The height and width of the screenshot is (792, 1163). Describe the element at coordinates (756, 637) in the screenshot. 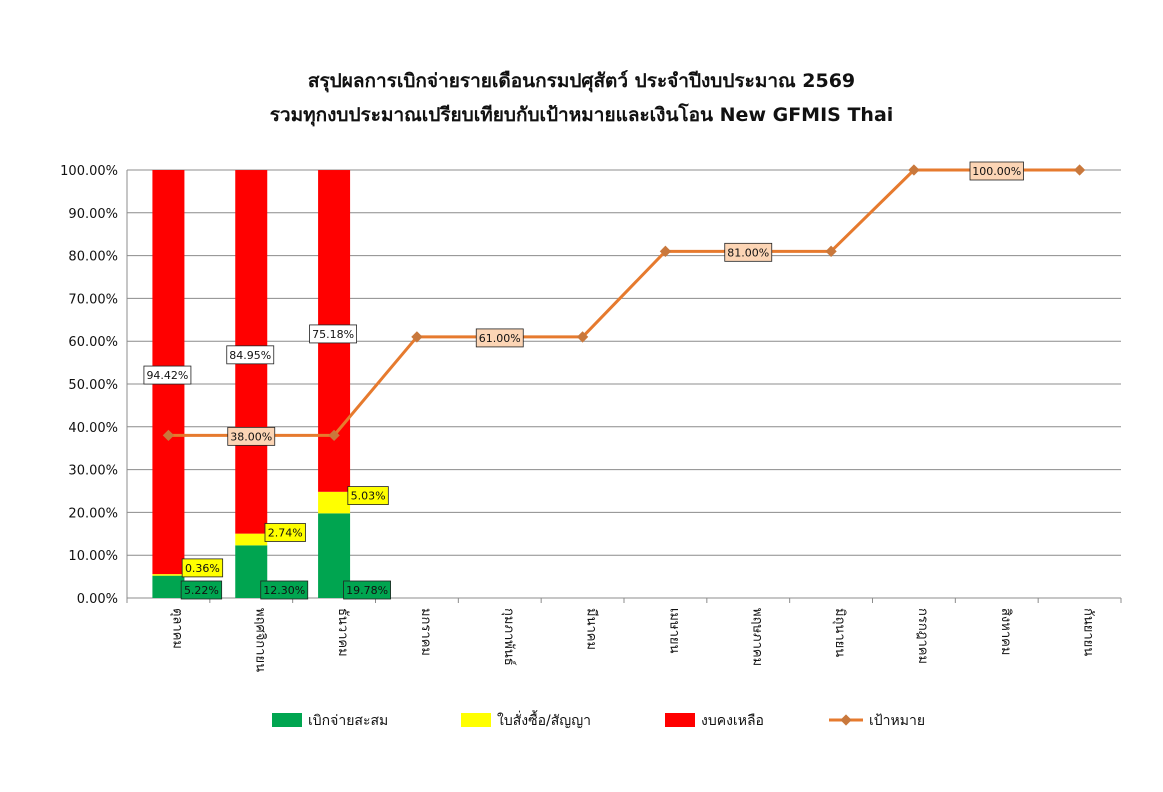

I see `x-tick-label: พฤษภาคม` at that location.